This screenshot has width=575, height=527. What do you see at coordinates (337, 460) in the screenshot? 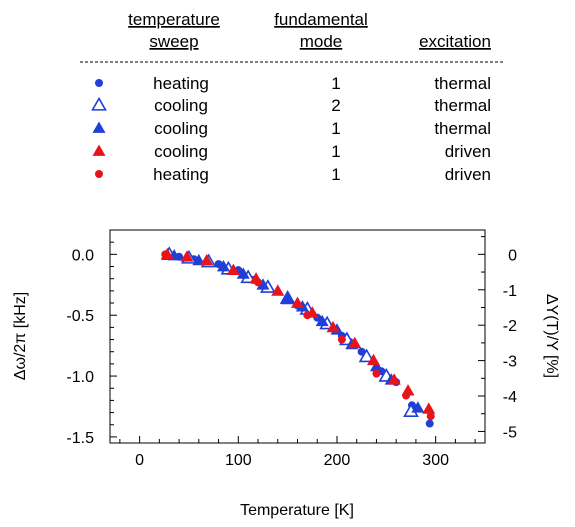
I see `x-tick-label: 200` at bounding box center [337, 460].